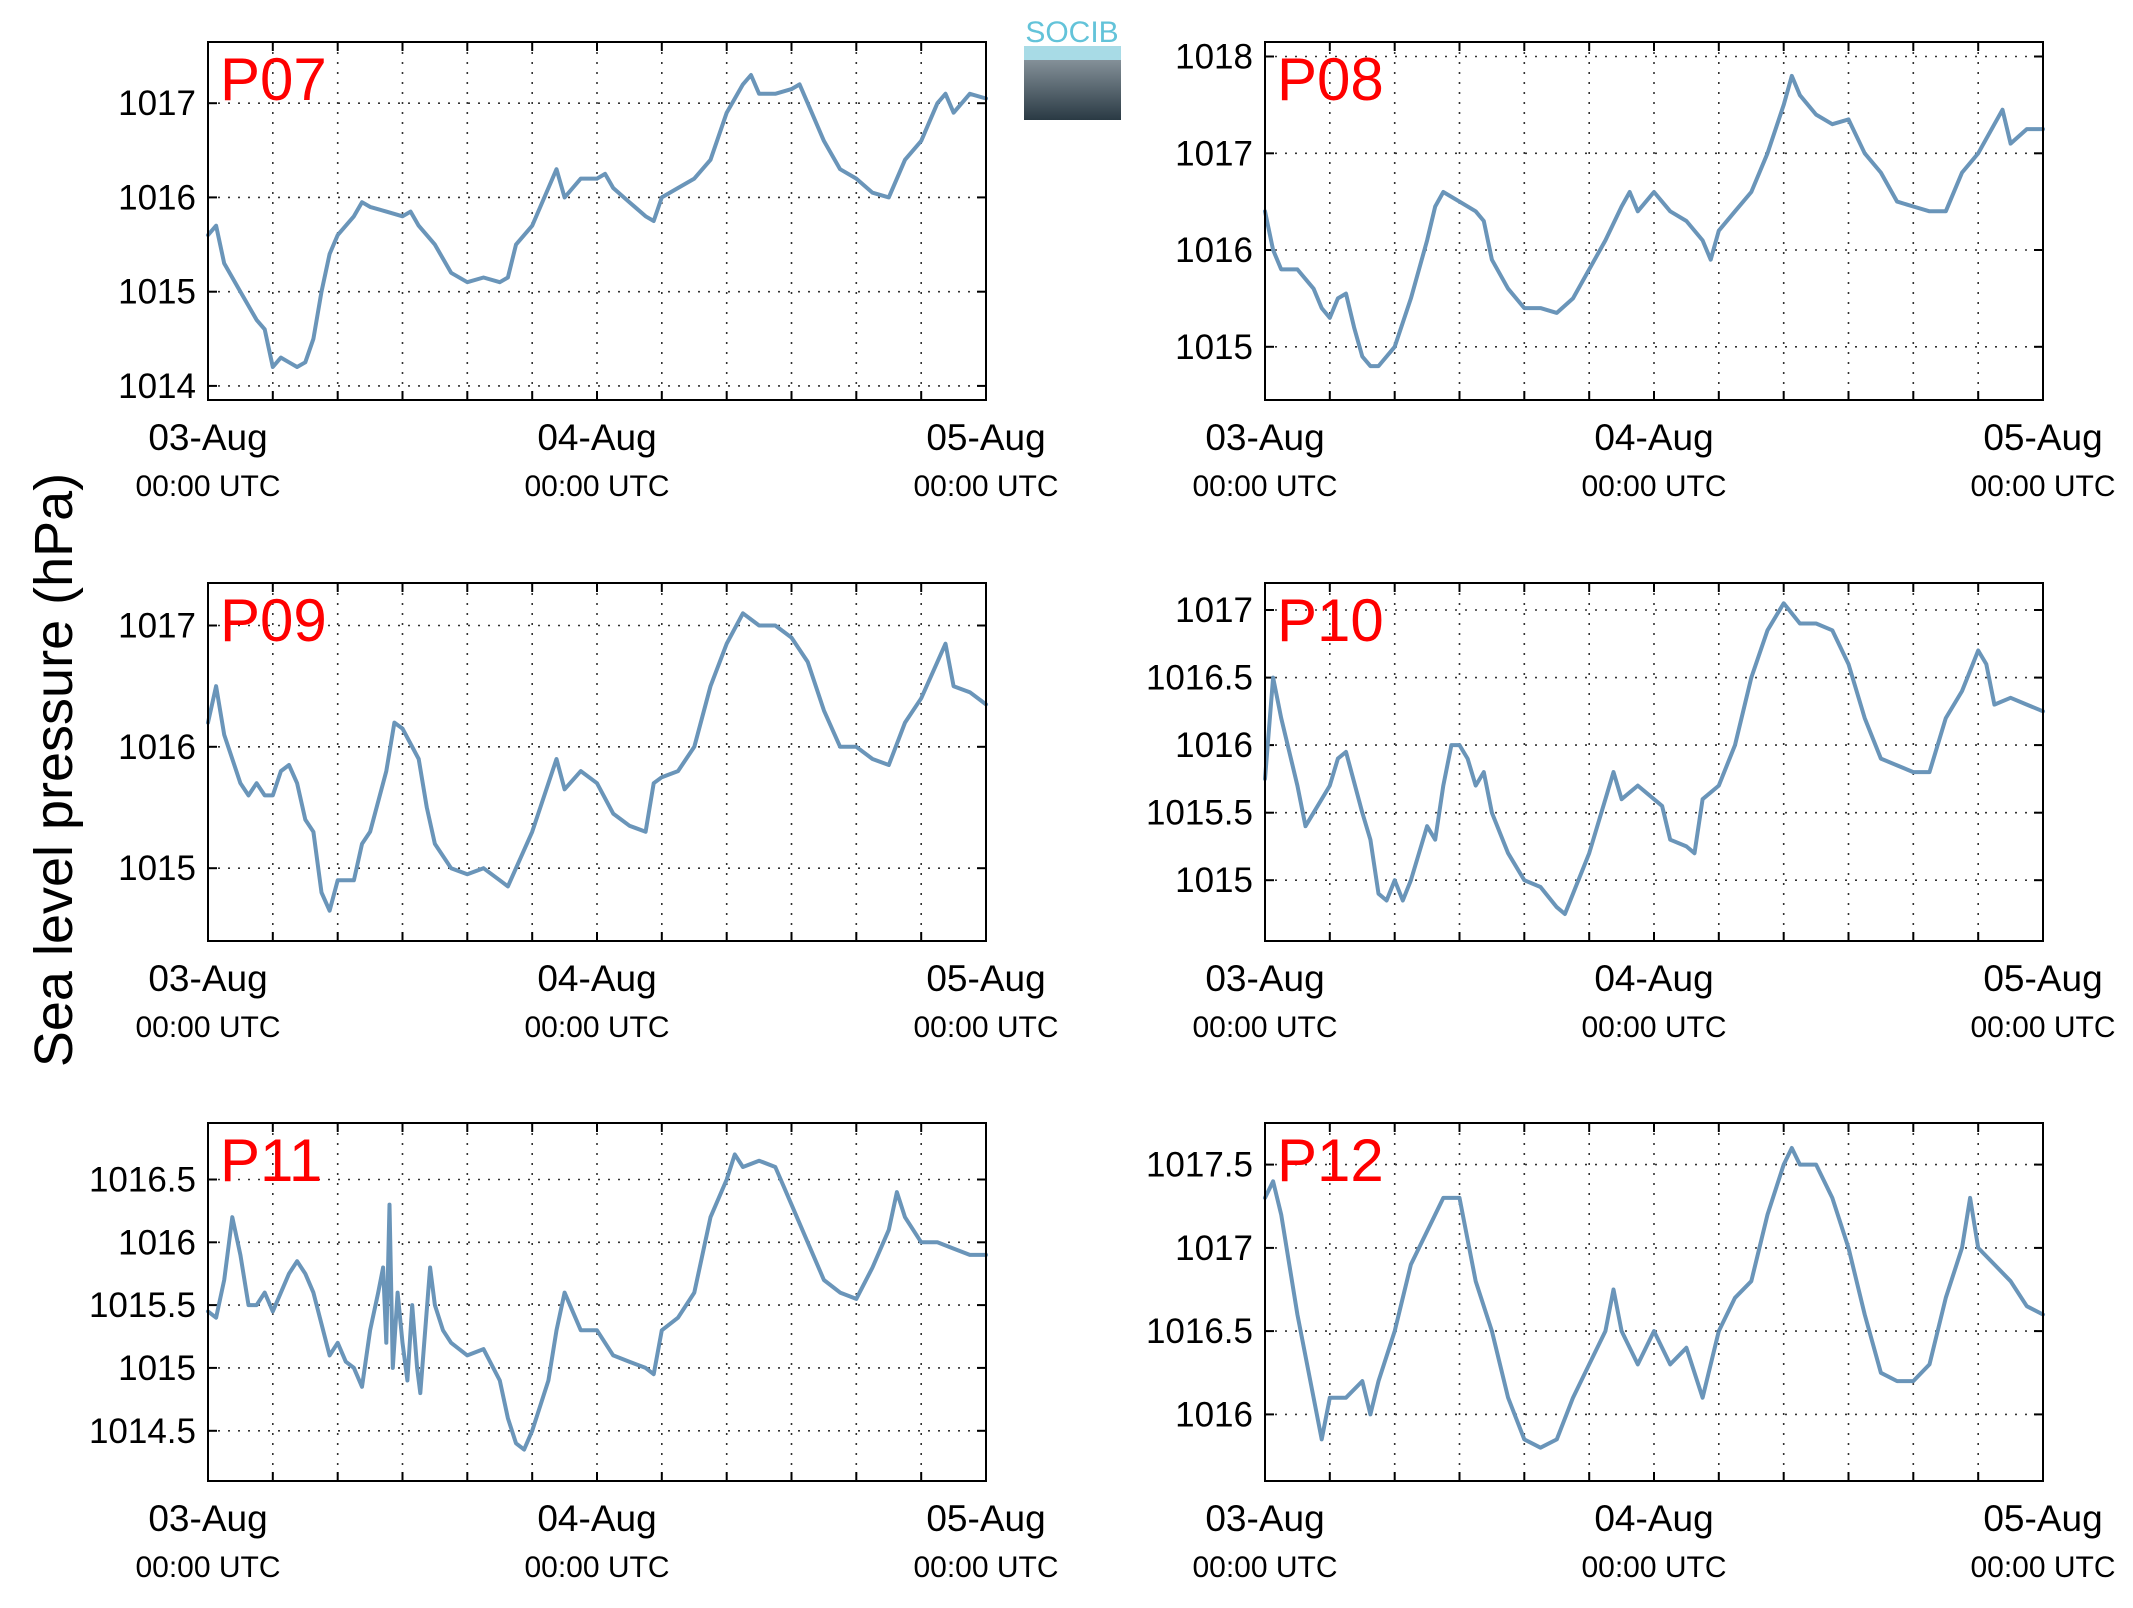 The height and width of the screenshot is (1608, 2133). What do you see at coordinates (1072, 53) in the screenshot?
I see `logo-wave` at bounding box center [1072, 53].